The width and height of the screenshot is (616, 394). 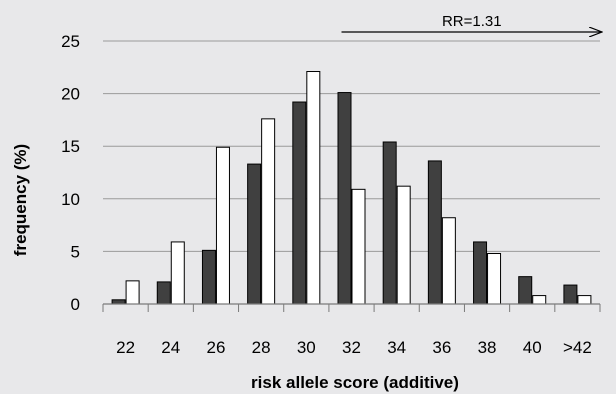 What do you see at coordinates (487, 347) in the screenshot?
I see `x-tick-label: 38` at bounding box center [487, 347].